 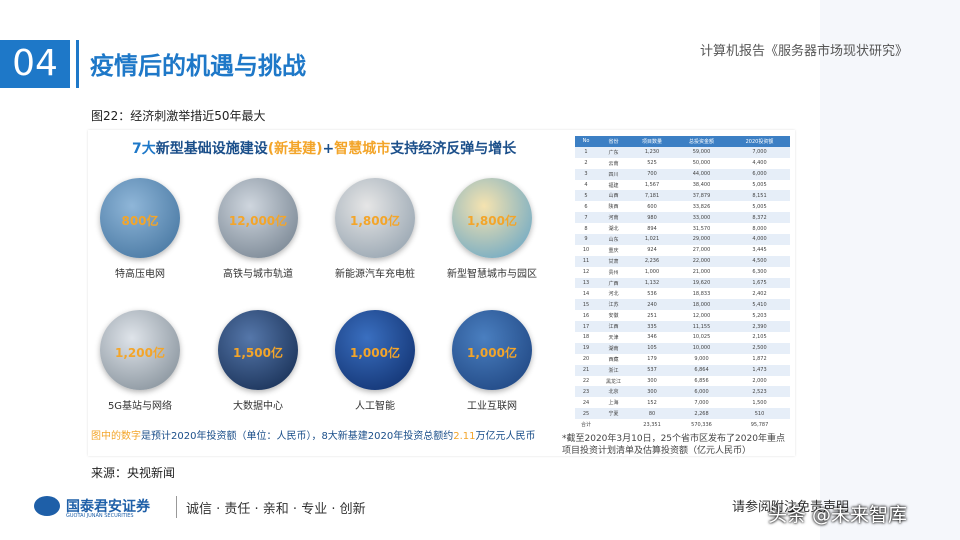 I want to click on report-title: 计算机报告《服务器市场现状研究》, so click(x=804, y=51).